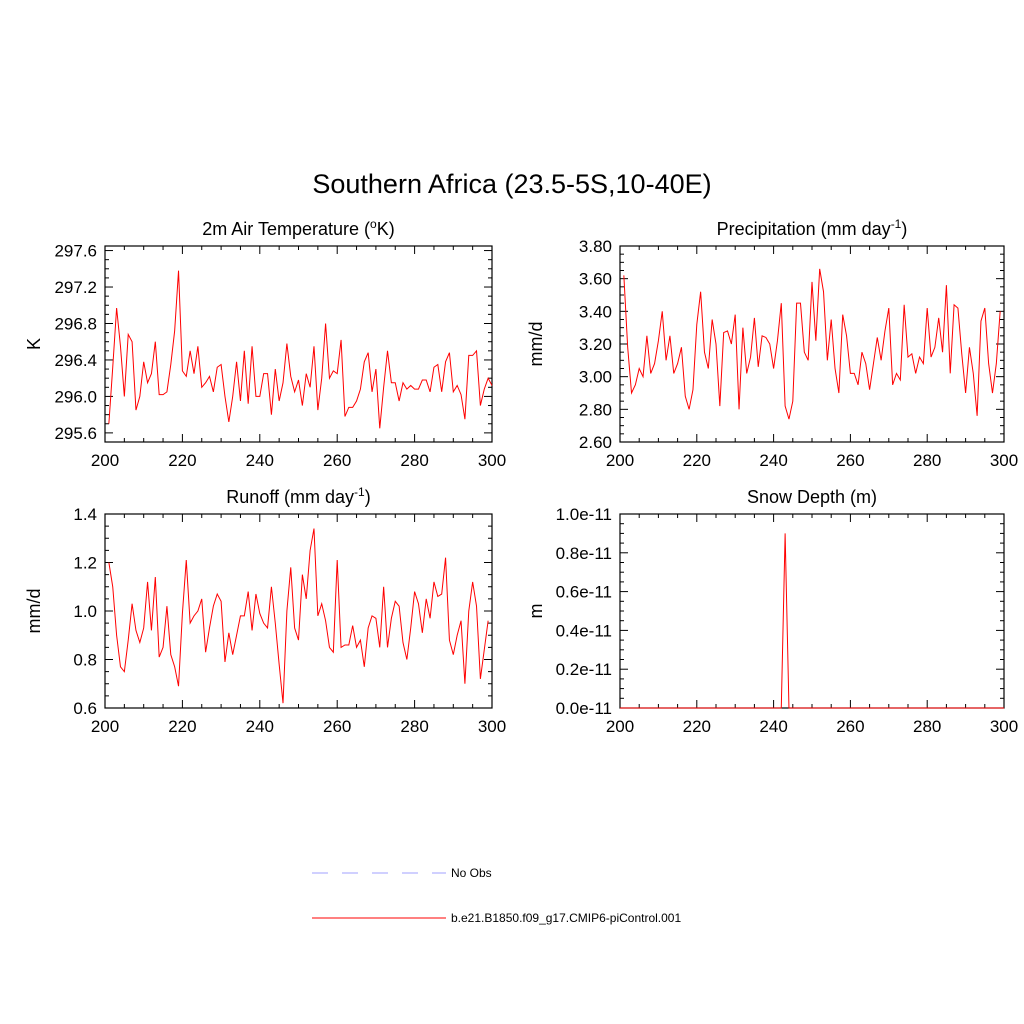 This screenshot has width=1024, height=1024. I want to click on air-temperature-ytick-label: 295.6, so click(75, 433).